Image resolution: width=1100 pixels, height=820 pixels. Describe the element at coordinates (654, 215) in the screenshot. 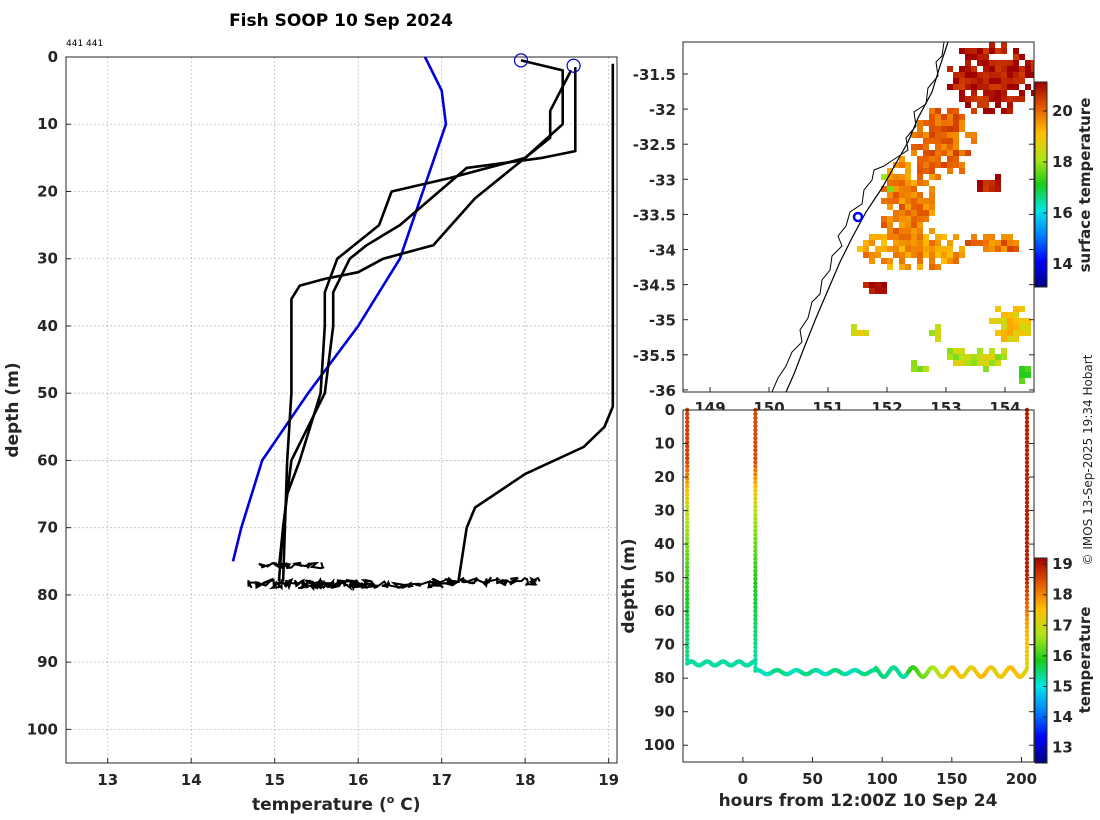

I see `map-lat-tick-label: -33.5` at that location.